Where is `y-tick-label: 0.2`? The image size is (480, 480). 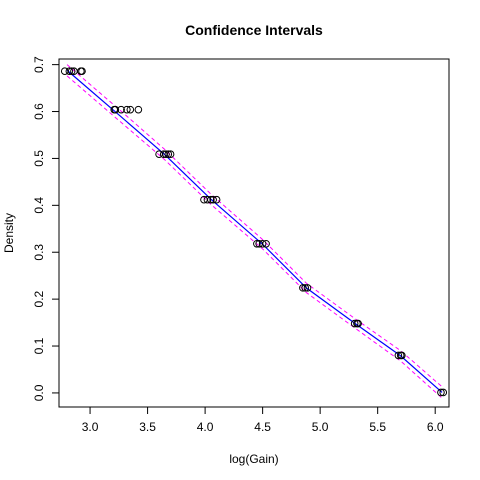
y-tick-label: 0.2 is located at coordinates (39, 298).